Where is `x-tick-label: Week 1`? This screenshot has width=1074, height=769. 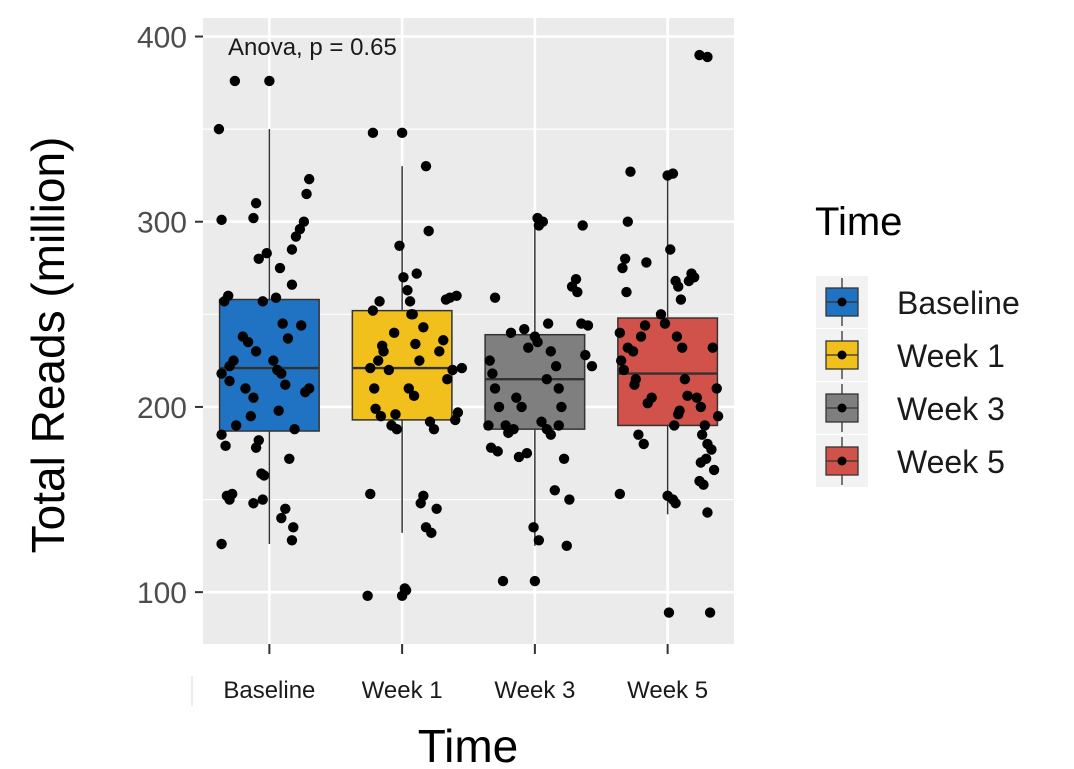
x-tick-label: Week 1 is located at coordinates (402, 690).